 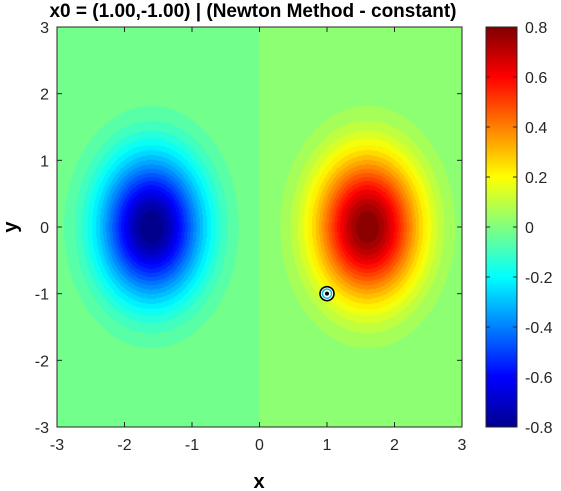 What do you see at coordinates (536, 78) in the screenshot?
I see `colorbar-tick-label: 0.6` at bounding box center [536, 78].